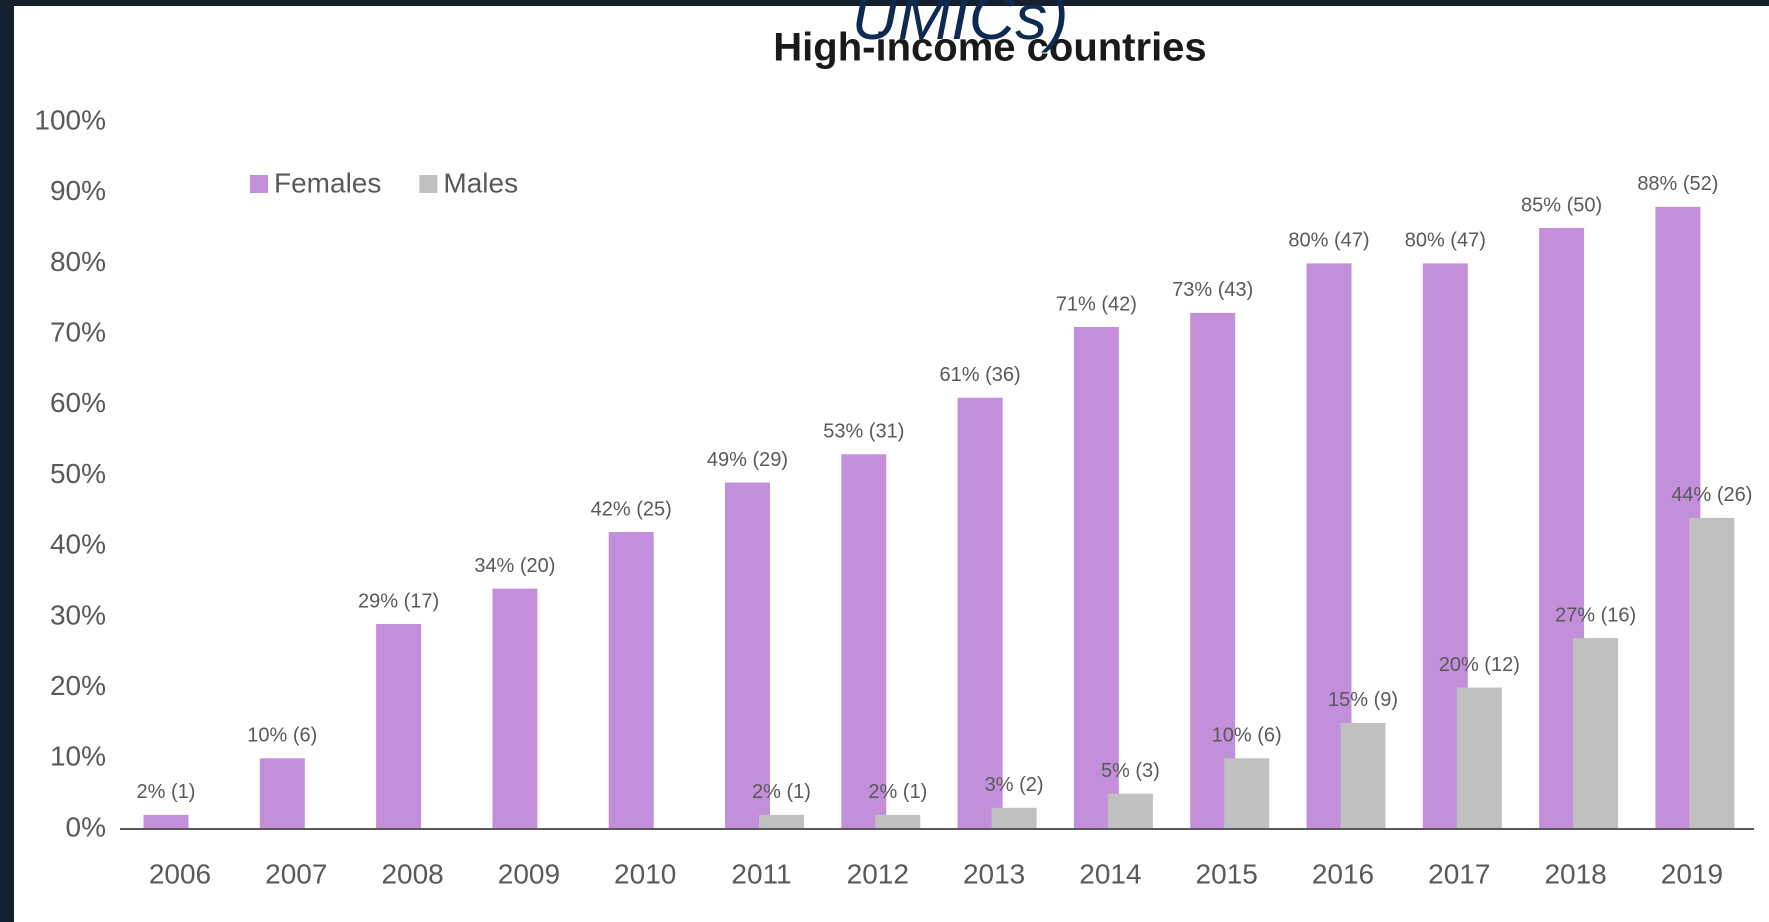 Image resolution: width=1769 pixels, height=922 pixels. What do you see at coordinates (1212, 290) in the screenshot?
I see `data-label: 73% (43)` at bounding box center [1212, 290].